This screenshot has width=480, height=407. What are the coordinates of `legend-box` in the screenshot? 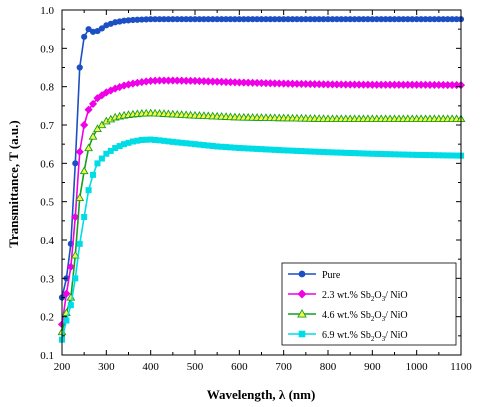 It's located at (369, 304).